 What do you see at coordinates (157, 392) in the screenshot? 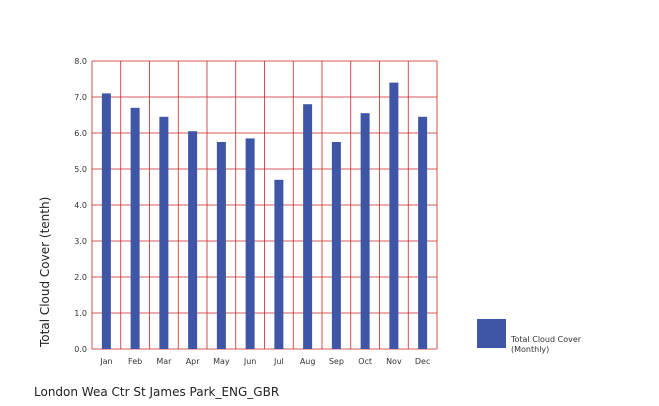
I see `station-caption: London Wea Ctr St James Park_ENG_GBR` at bounding box center [157, 392].